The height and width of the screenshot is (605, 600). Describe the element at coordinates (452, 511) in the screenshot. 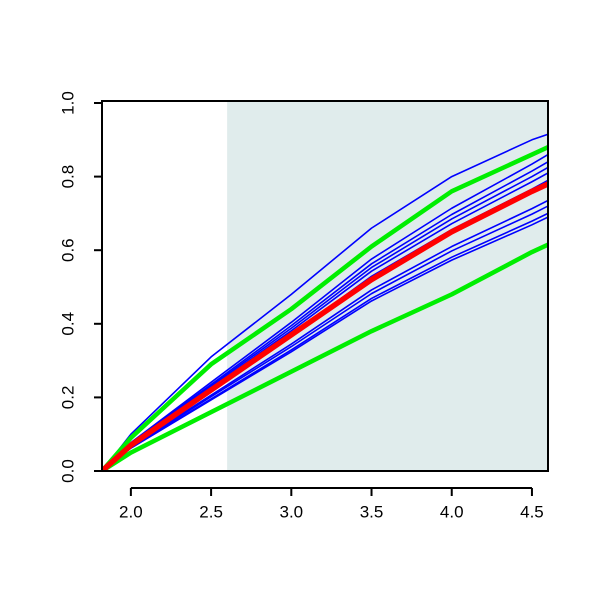

I see `x-tick-label: 4.0` at that location.